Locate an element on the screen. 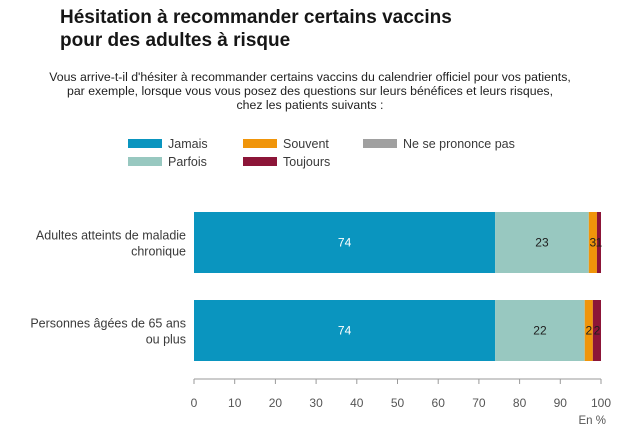 This screenshot has width=620, height=429. category-label-2-line-1: Personnes âgées de 65 ans is located at coordinates (108, 324).